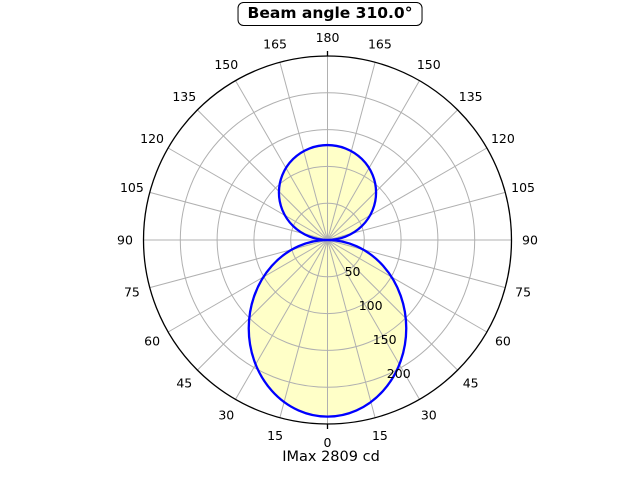 The height and width of the screenshot is (480, 640). What do you see at coordinates (328, 442) in the screenshot?
I see `angle-label: 0` at bounding box center [328, 442].